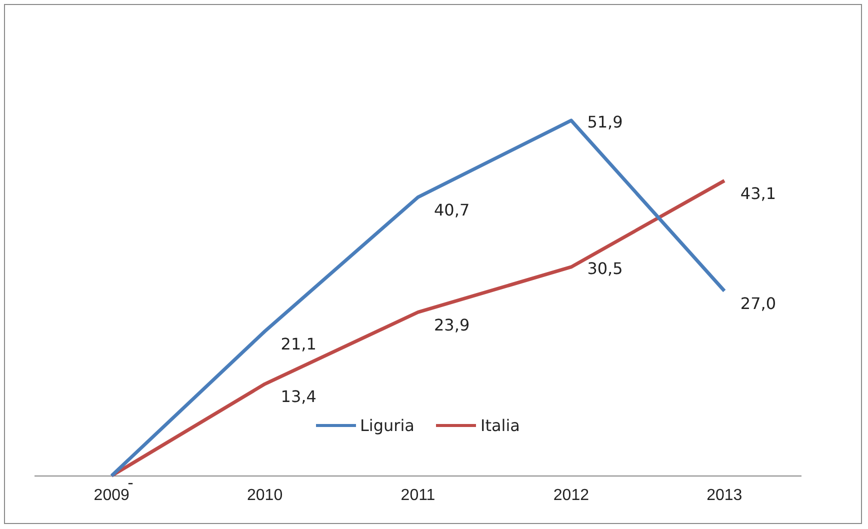 The width and height of the screenshot is (868, 529). Describe the element at coordinates (452, 210) in the screenshot. I see `data-label: 40,7` at that location.